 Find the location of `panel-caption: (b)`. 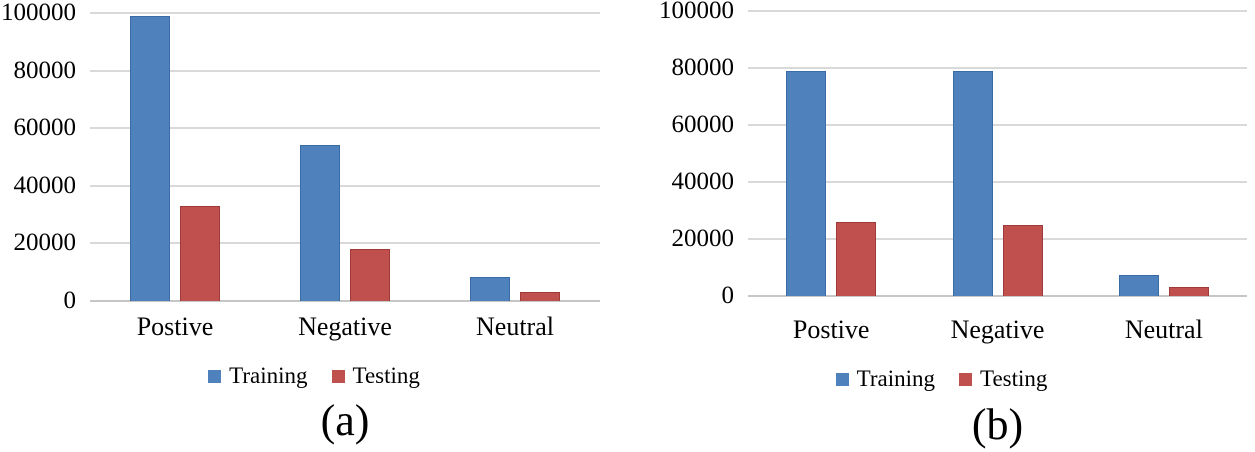

panel-caption: (b) is located at coordinates (997, 424).